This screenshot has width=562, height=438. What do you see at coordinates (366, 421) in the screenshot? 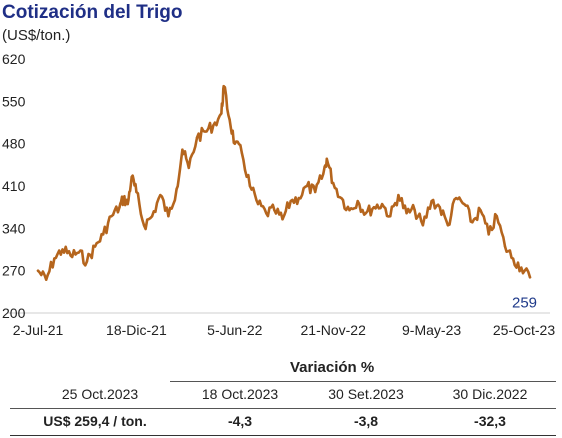
I see `variation-value-2: -3,8` at bounding box center [366, 421].